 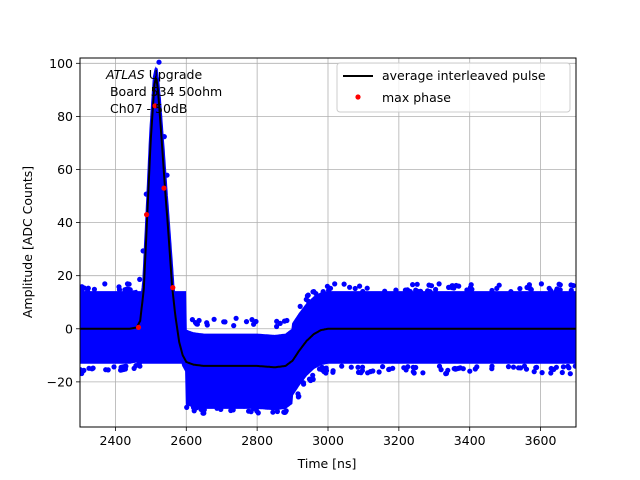 I want to click on y-axis-title: Amplitude [ADC Counts], so click(x=27, y=242).